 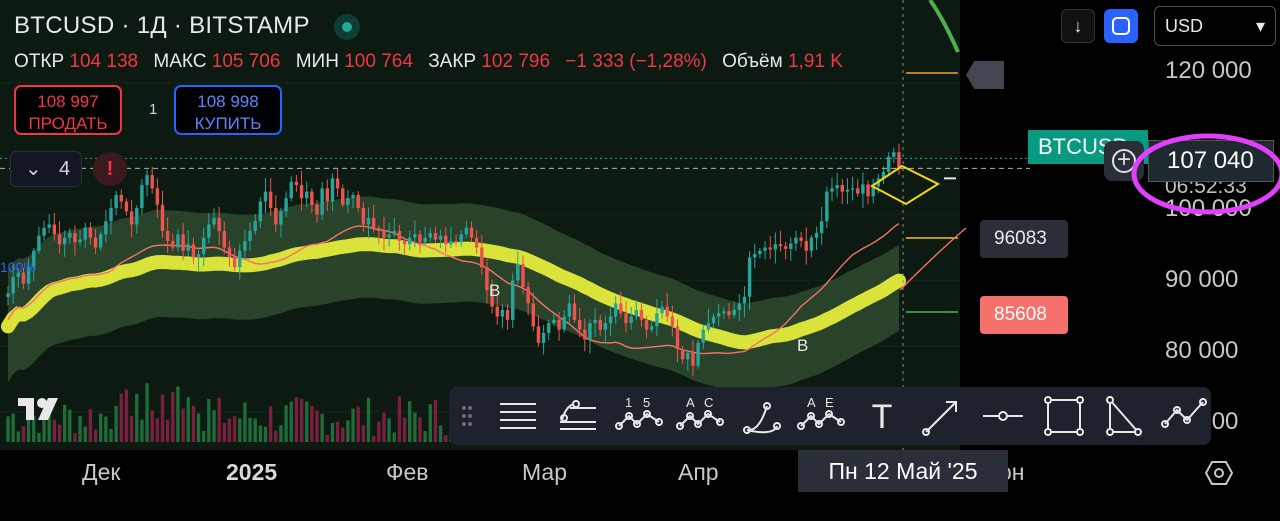 I want to click on marker-b2: B, so click(x=802, y=345).